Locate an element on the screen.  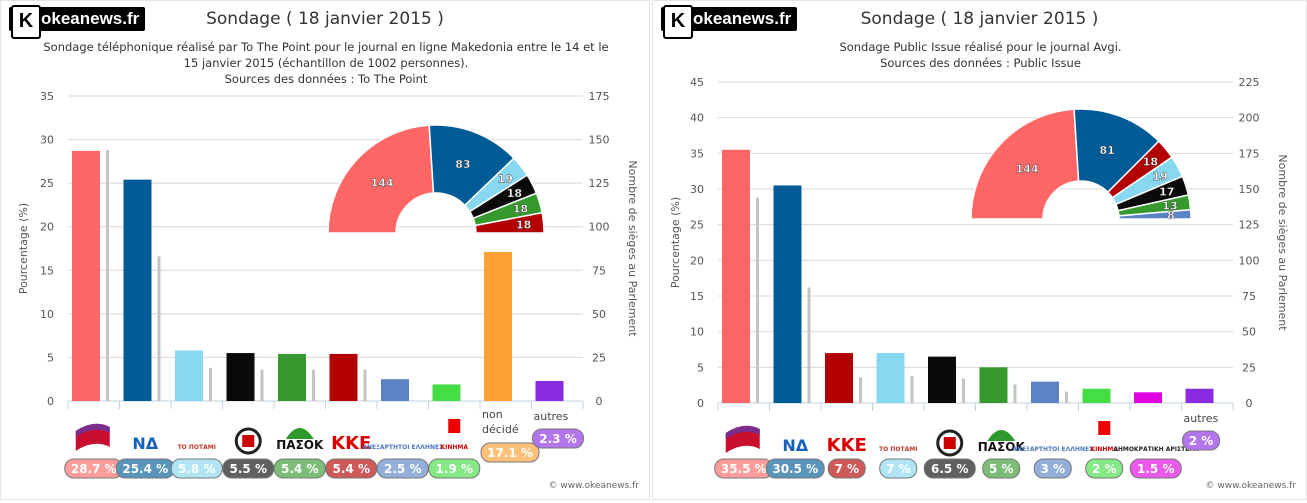
party-logo: ΚΙΝΗΜΑ is located at coordinates (1104, 437).